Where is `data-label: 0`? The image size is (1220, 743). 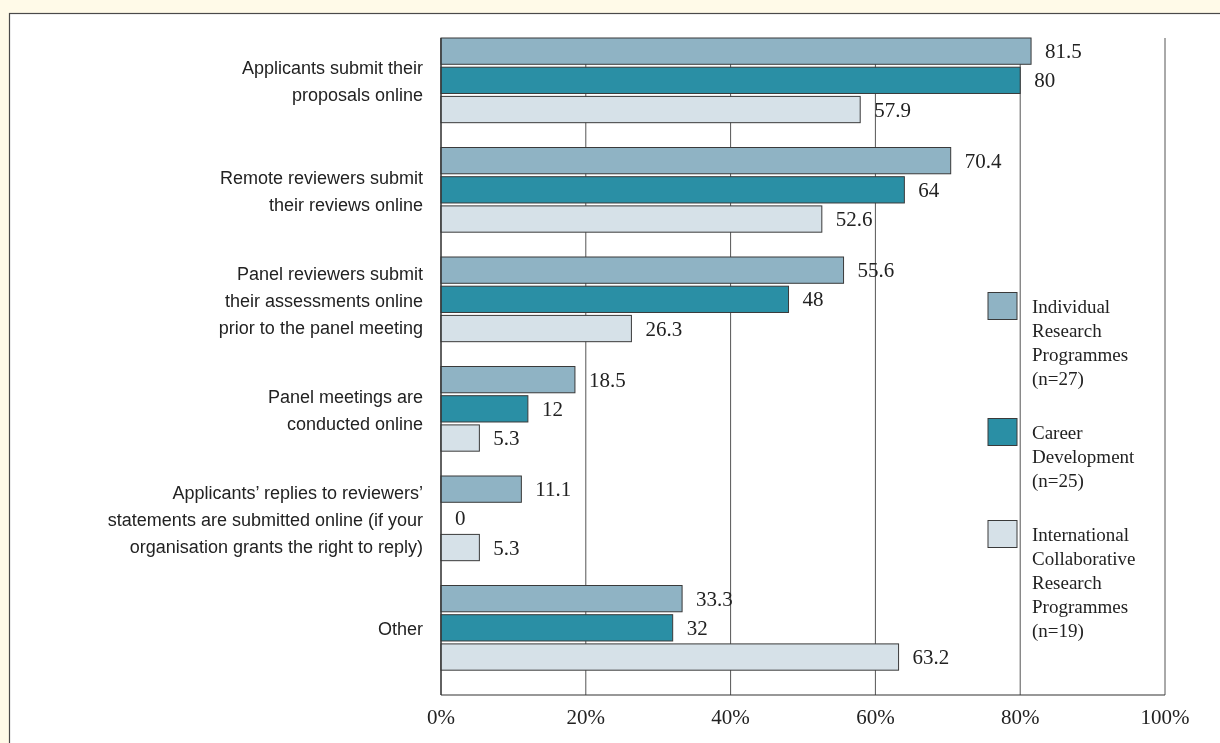
data-label: 0 is located at coordinates (460, 518).